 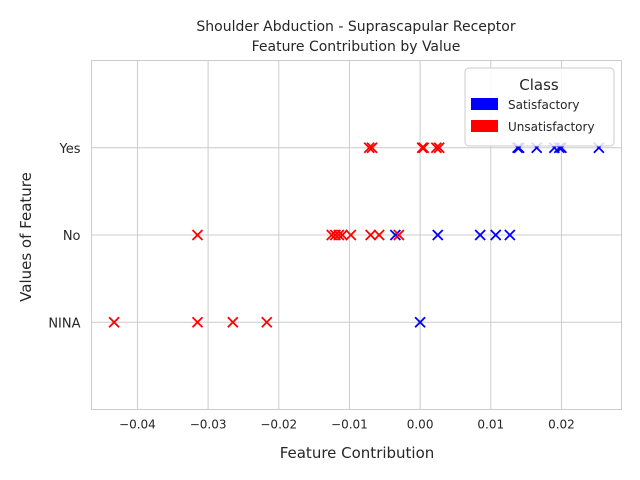 I want to click on x-tick-label: −0.01, so click(x=349, y=425).